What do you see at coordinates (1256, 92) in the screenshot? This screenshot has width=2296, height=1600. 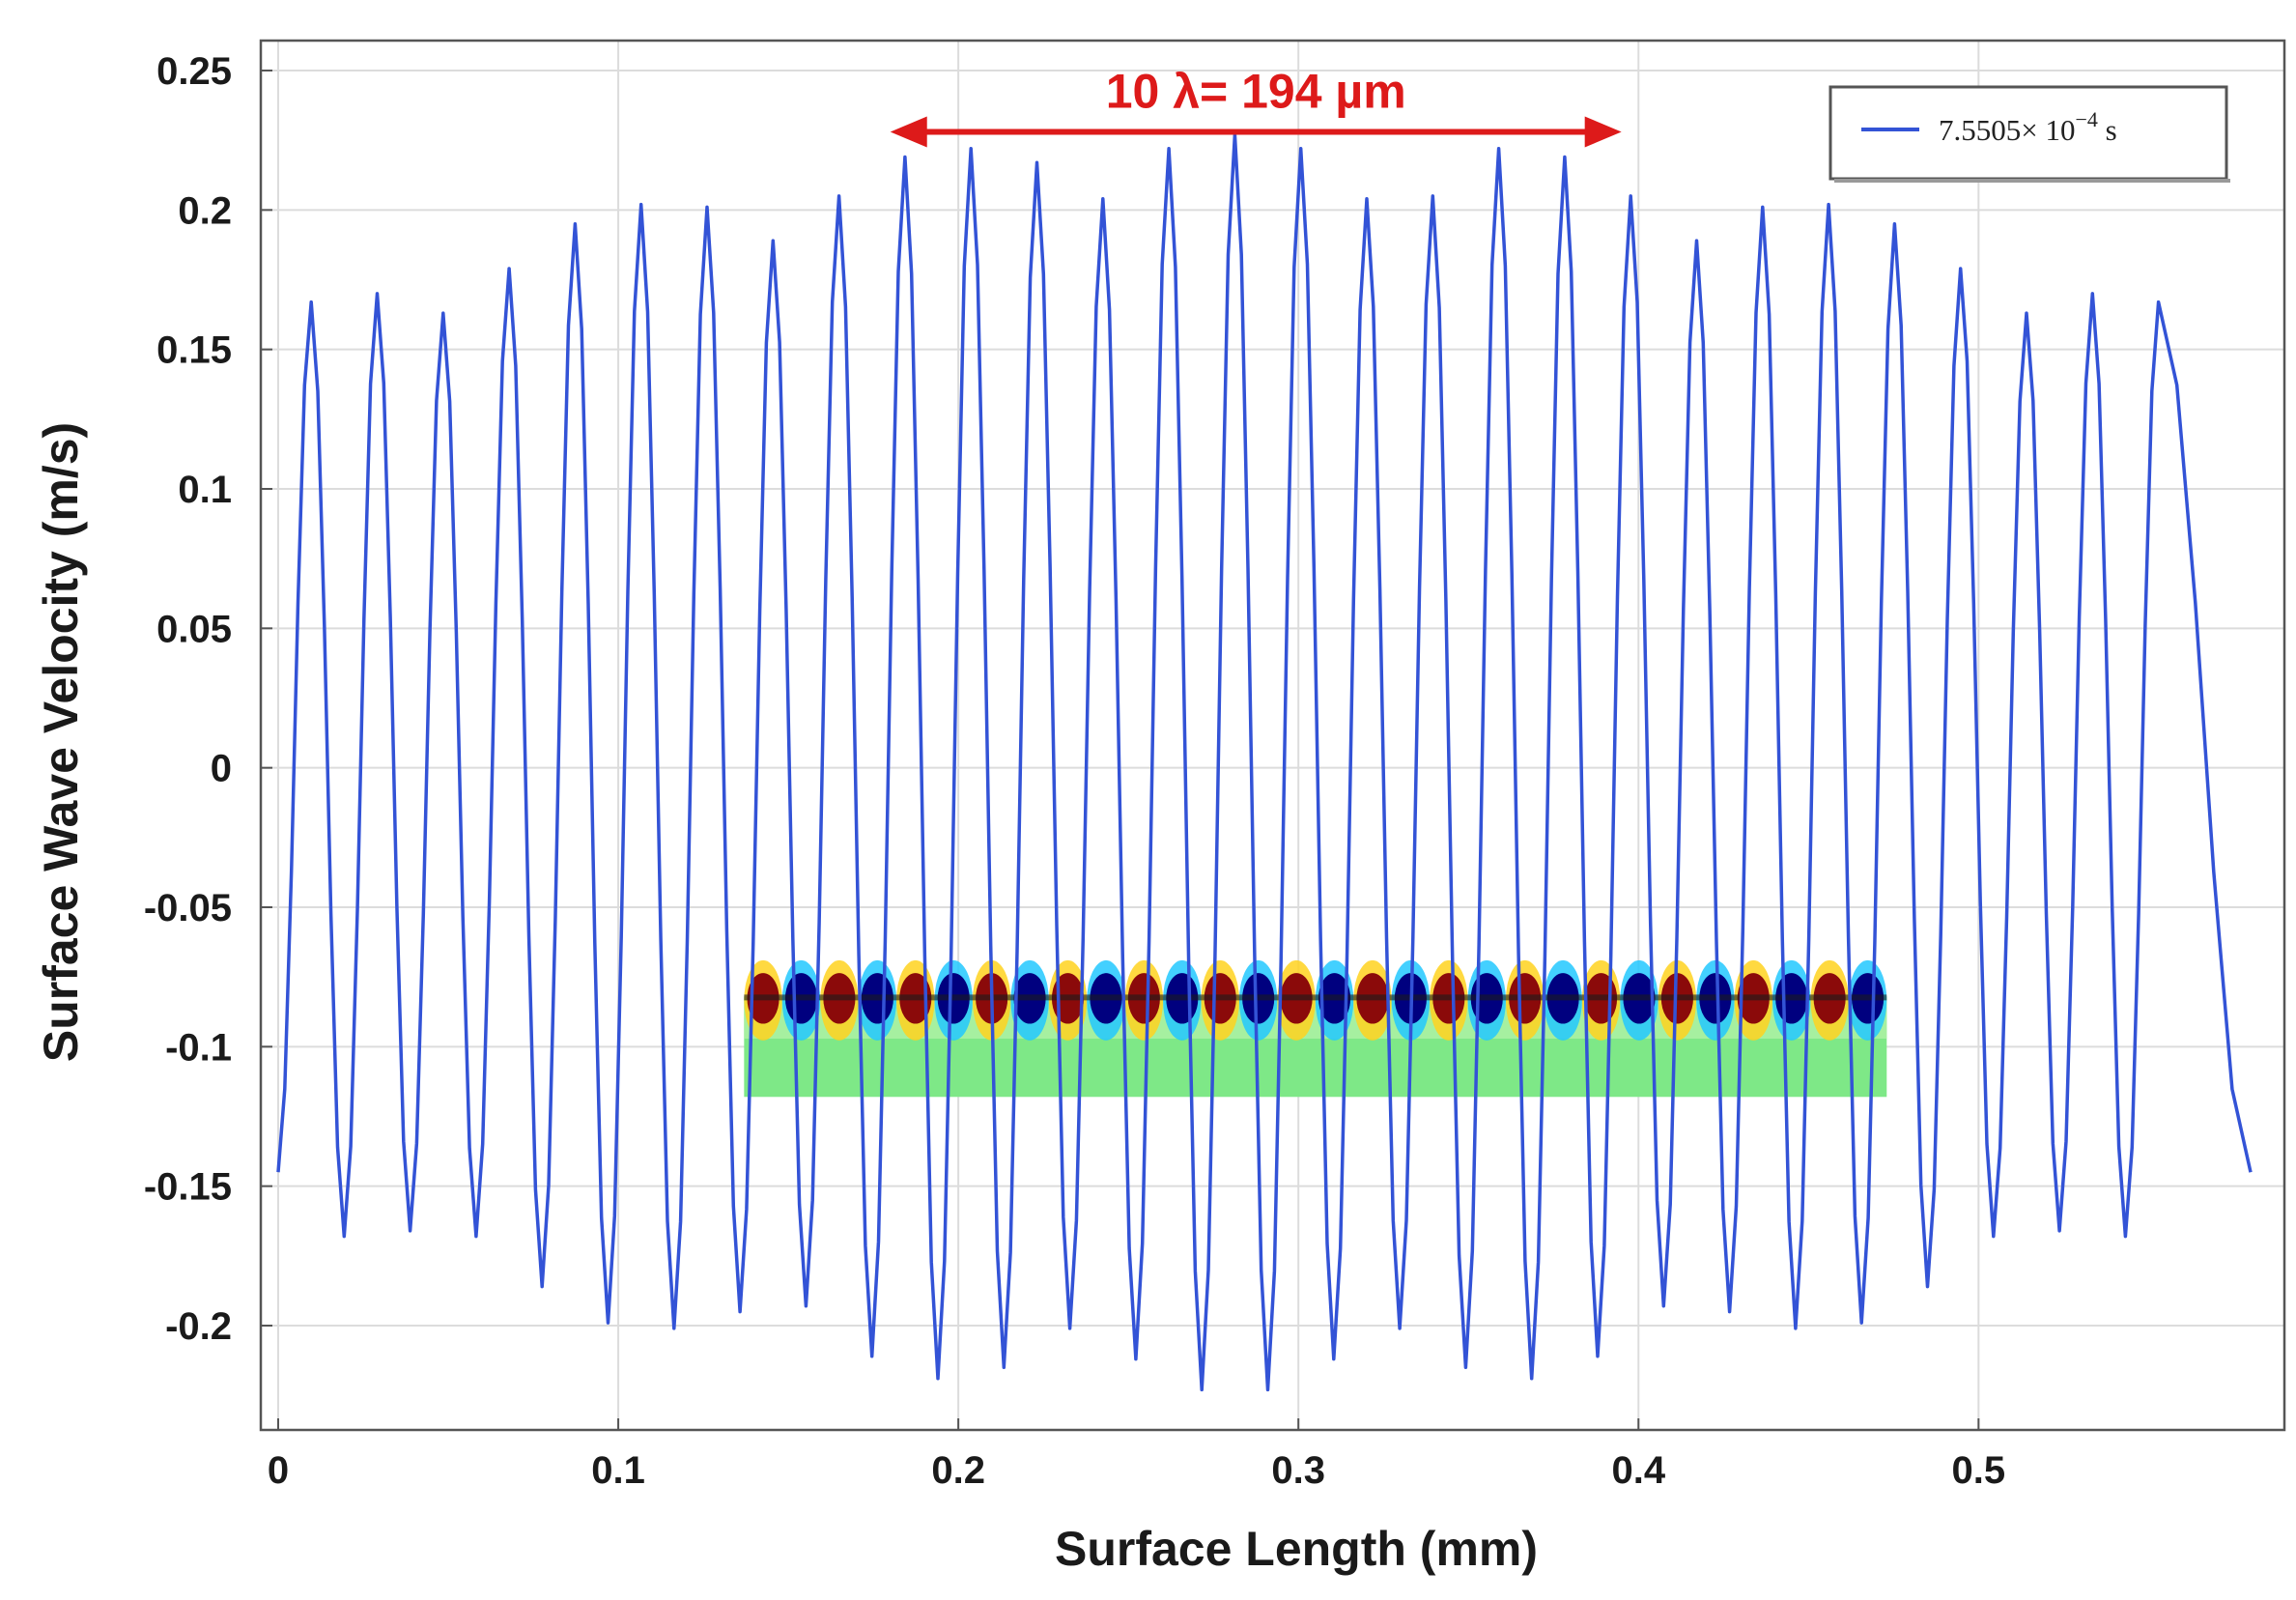 I see `annotation-label: 10 λ= 194 µm` at bounding box center [1256, 92].